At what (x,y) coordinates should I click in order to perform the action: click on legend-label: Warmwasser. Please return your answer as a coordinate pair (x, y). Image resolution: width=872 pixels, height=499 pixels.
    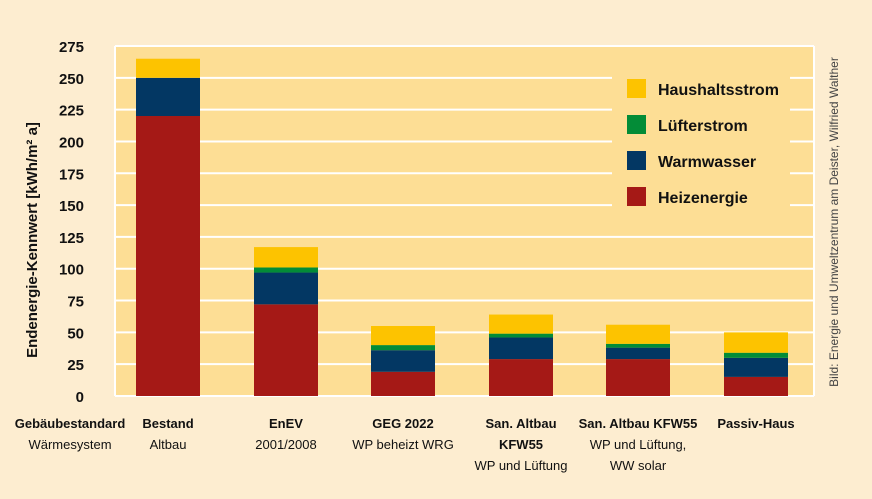
    Looking at the image, I should click on (707, 162).